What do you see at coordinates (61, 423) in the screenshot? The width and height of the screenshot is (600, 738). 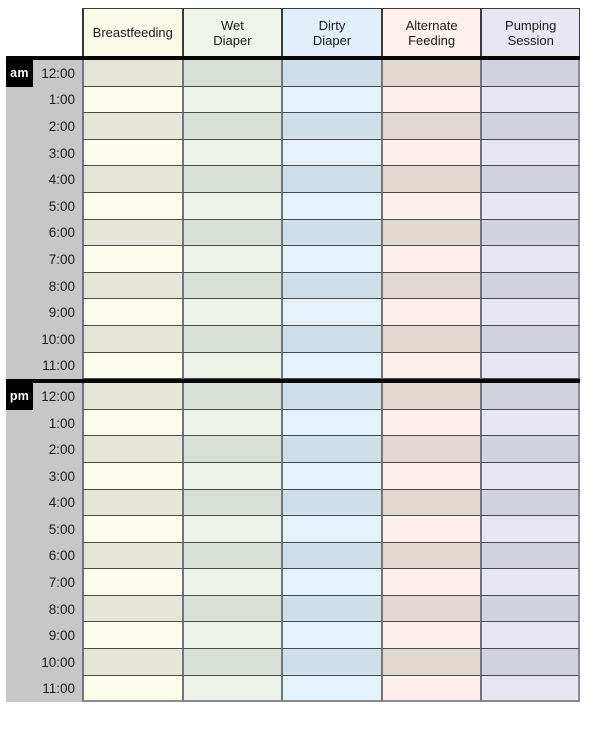 I see `time-label: 1:00` at bounding box center [61, 423].